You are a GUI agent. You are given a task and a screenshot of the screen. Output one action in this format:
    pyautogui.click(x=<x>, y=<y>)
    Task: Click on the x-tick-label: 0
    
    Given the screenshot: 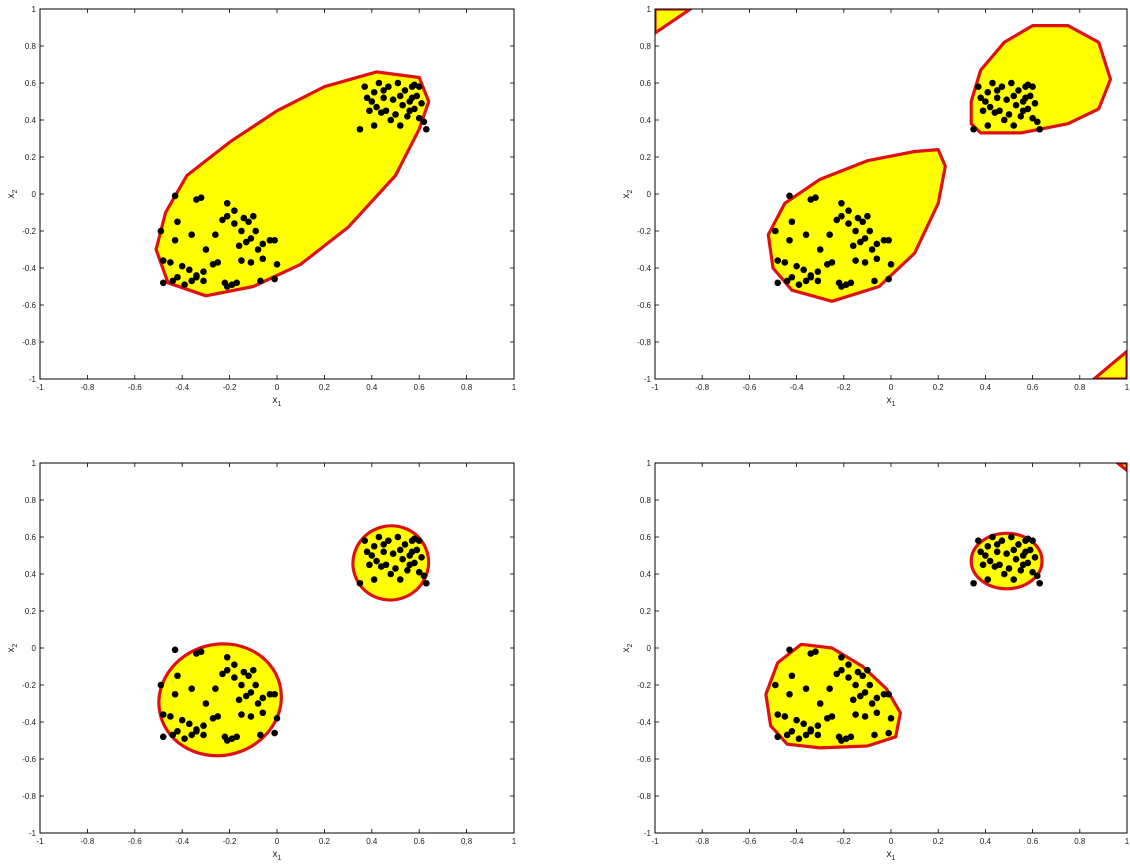 What is the action you would take?
    pyautogui.click(x=891, y=387)
    